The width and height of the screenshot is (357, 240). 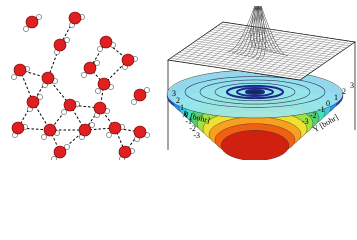 I want to click on contour, so click(x=255, y=92).